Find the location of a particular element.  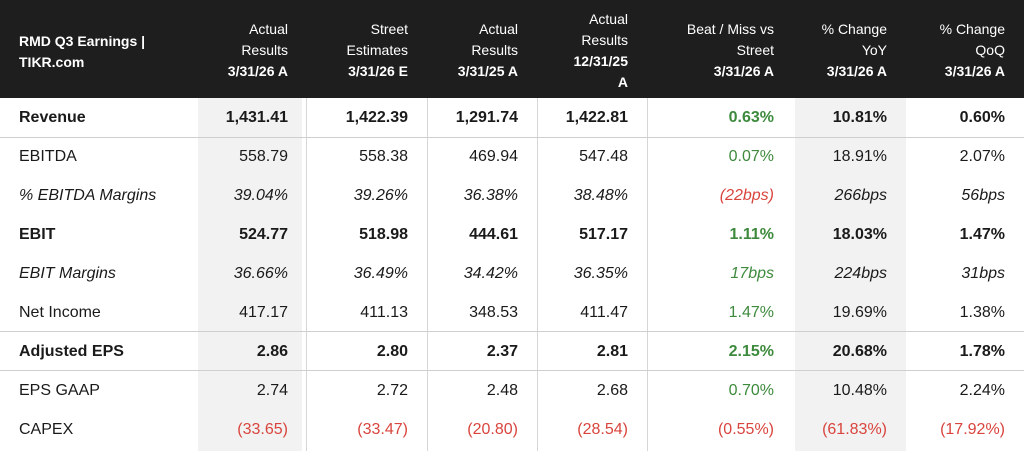

table-cell: (28.54) is located at coordinates (602, 429).